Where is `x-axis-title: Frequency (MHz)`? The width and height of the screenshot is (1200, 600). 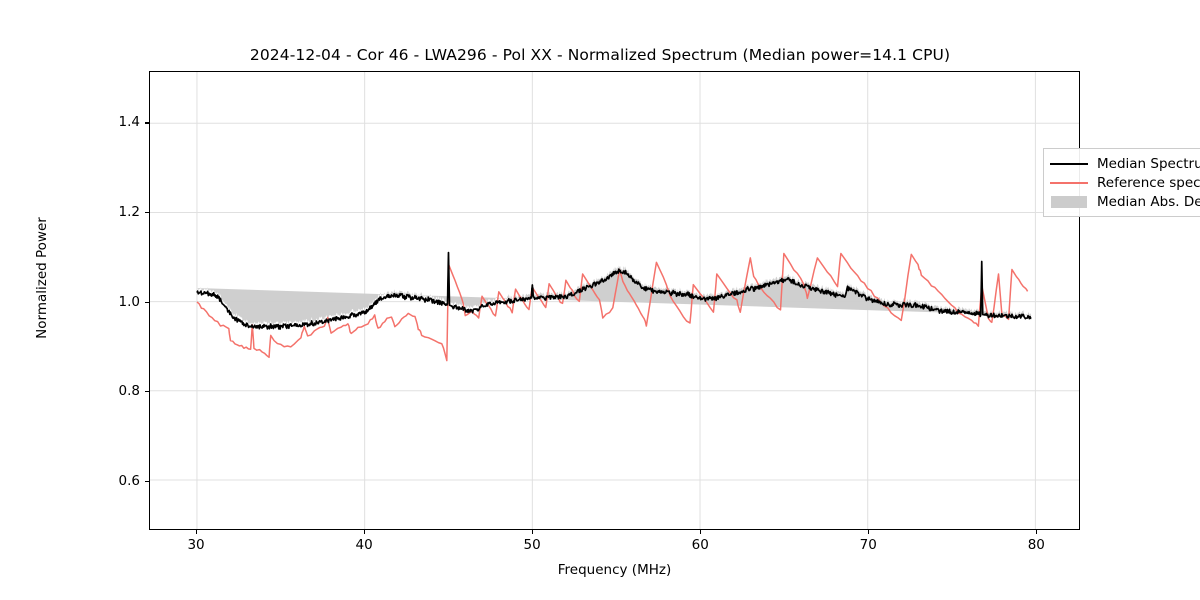 x-axis-title: Frequency (MHz) is located at coordinates (614, 570).